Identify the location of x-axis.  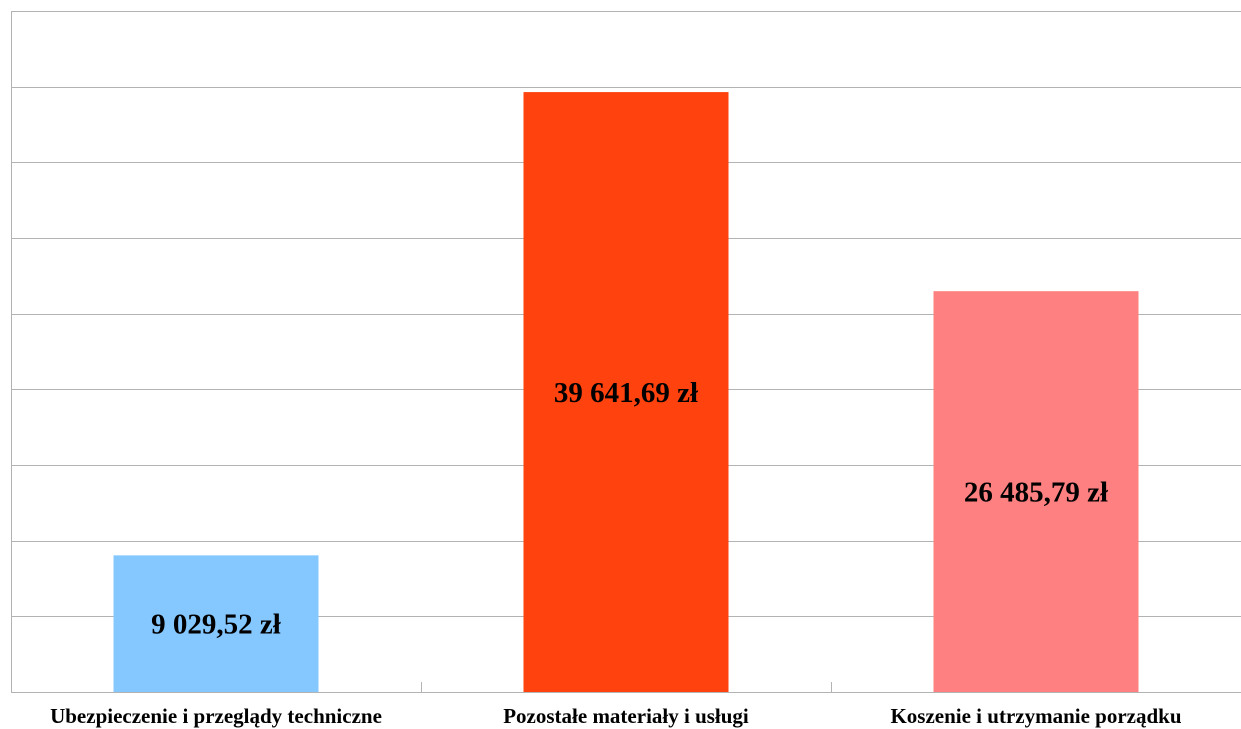
(626, 687).